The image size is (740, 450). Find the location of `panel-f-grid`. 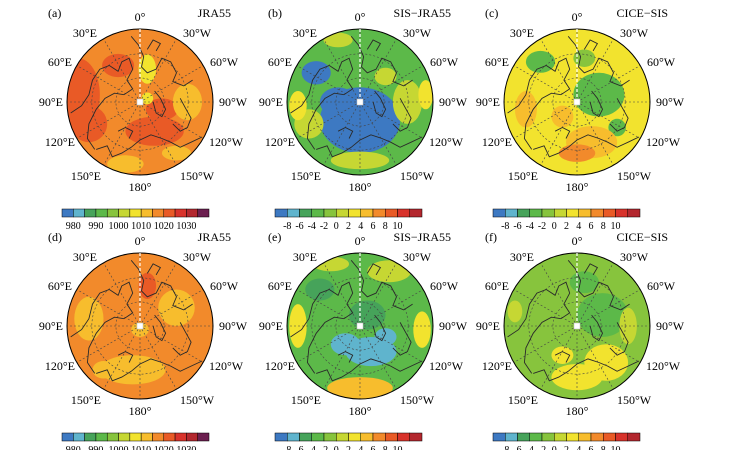

panel-f-grid is located at coordinates (577, 326).